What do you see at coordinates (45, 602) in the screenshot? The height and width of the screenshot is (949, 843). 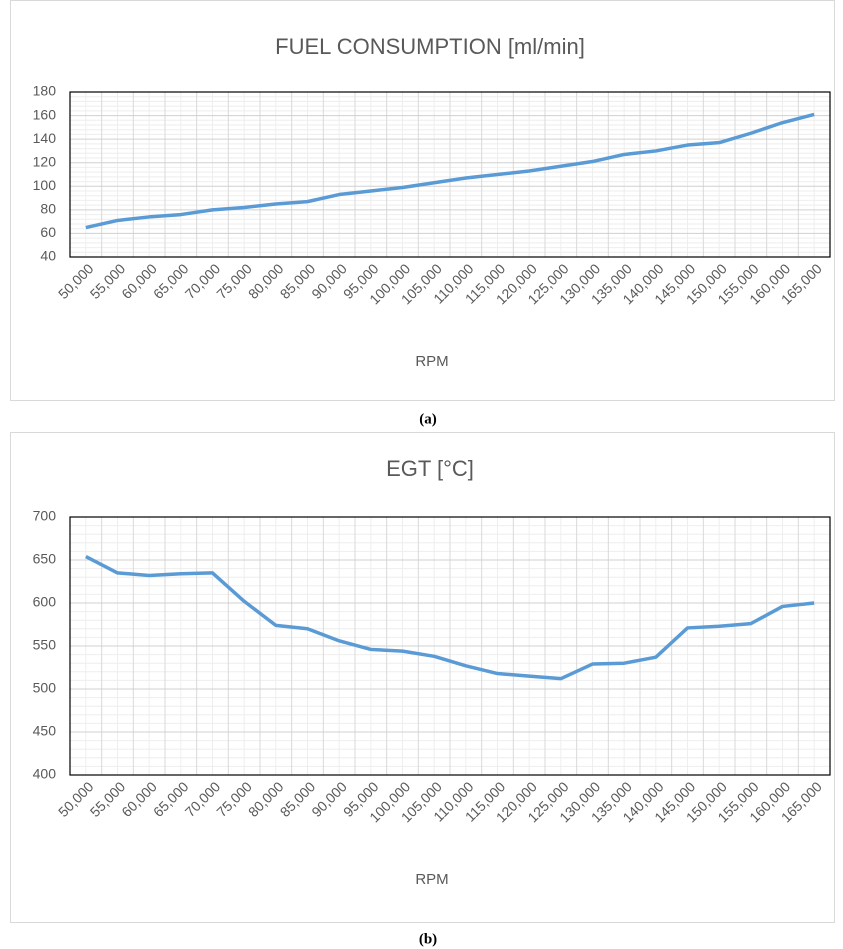 I see `y-tick-label: 600` at bounding box center [45, 602].